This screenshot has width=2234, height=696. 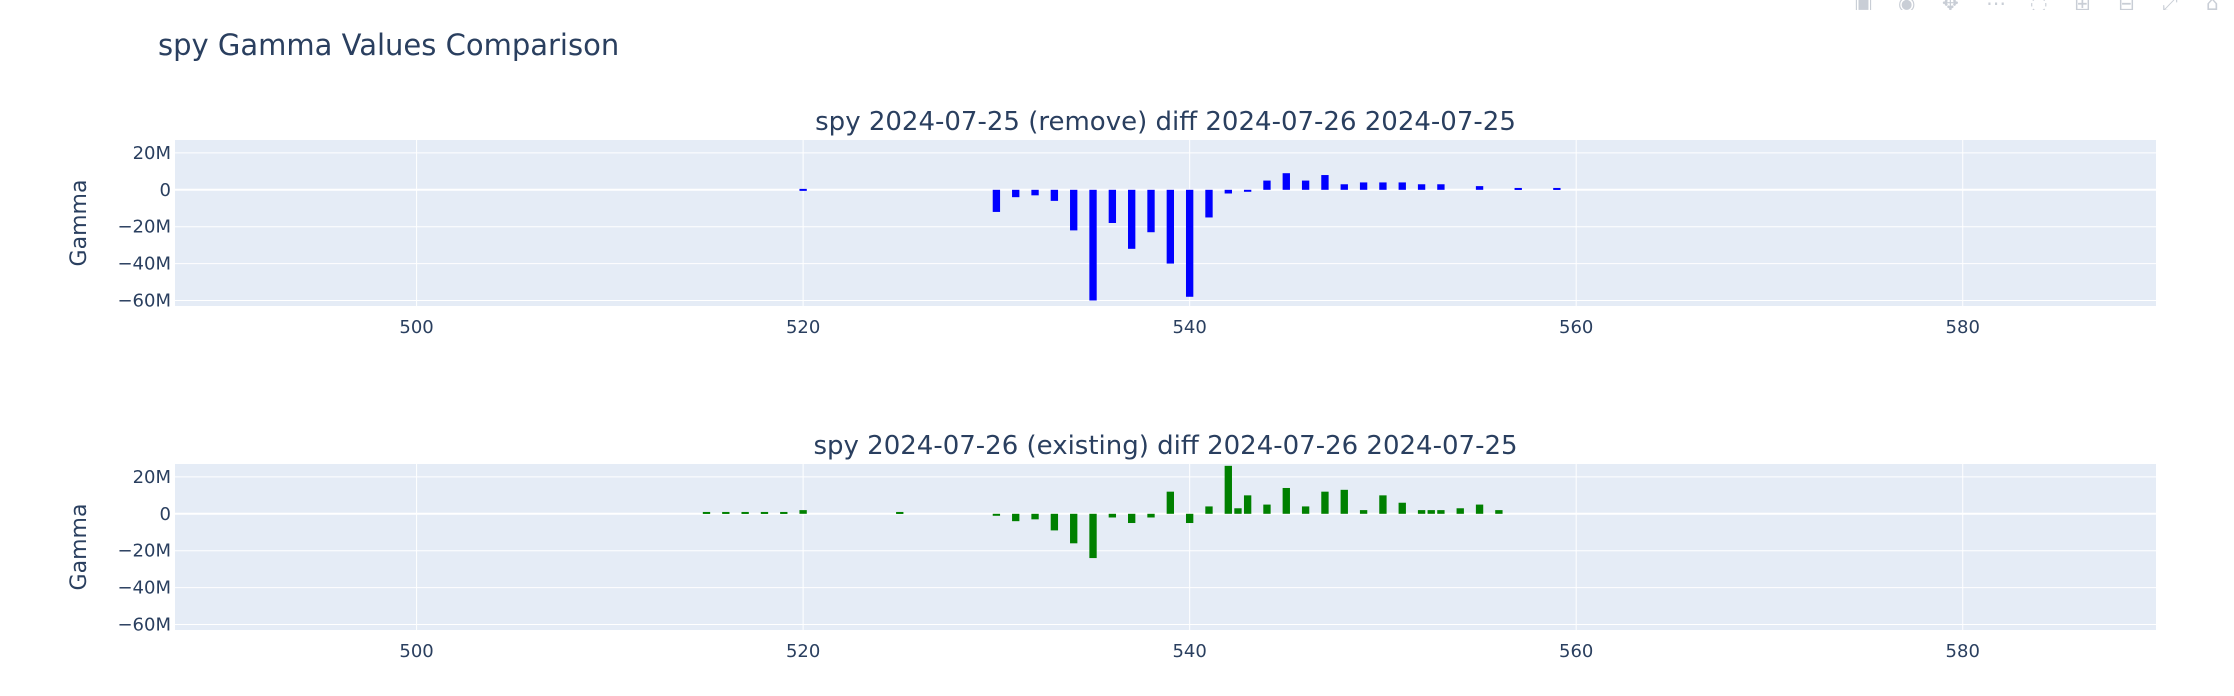 I want to click on lasso-icon: ◌, so click(x=2041, y=5).